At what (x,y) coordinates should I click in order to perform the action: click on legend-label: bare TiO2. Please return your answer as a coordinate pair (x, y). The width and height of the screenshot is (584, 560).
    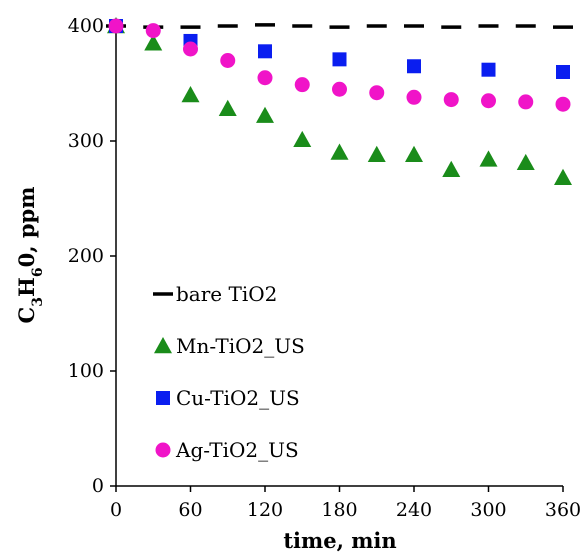
    Looking at the image, I should click on (226, 294).